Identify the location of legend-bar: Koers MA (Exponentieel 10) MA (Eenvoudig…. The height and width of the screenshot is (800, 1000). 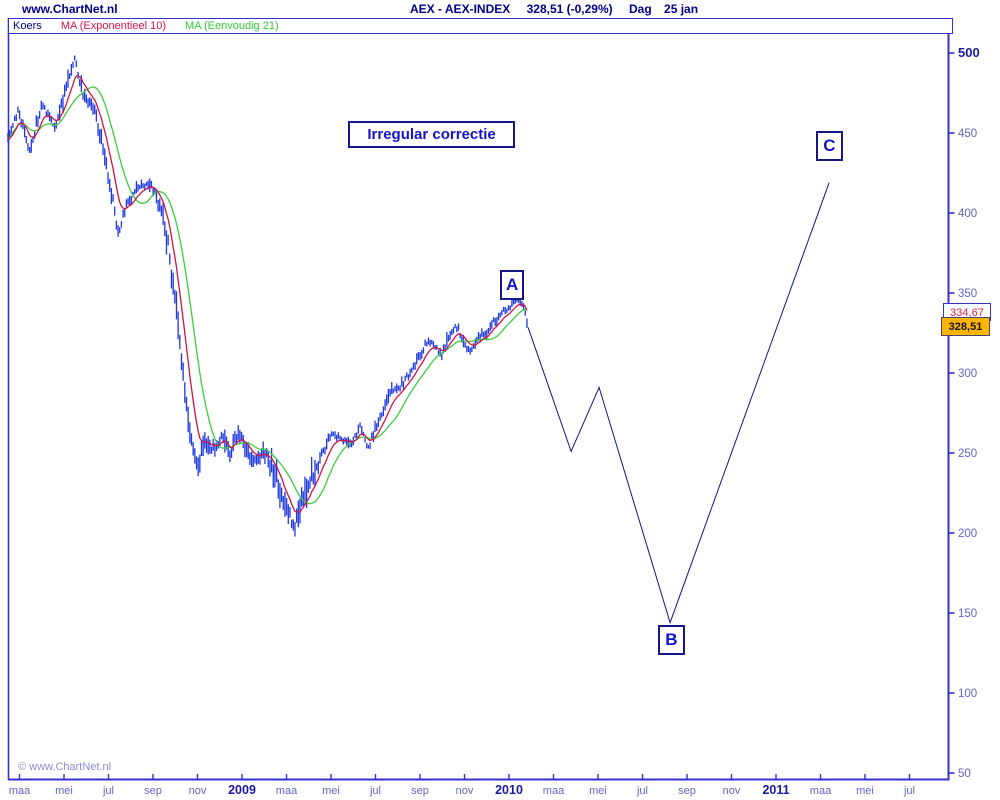
(480, 26).